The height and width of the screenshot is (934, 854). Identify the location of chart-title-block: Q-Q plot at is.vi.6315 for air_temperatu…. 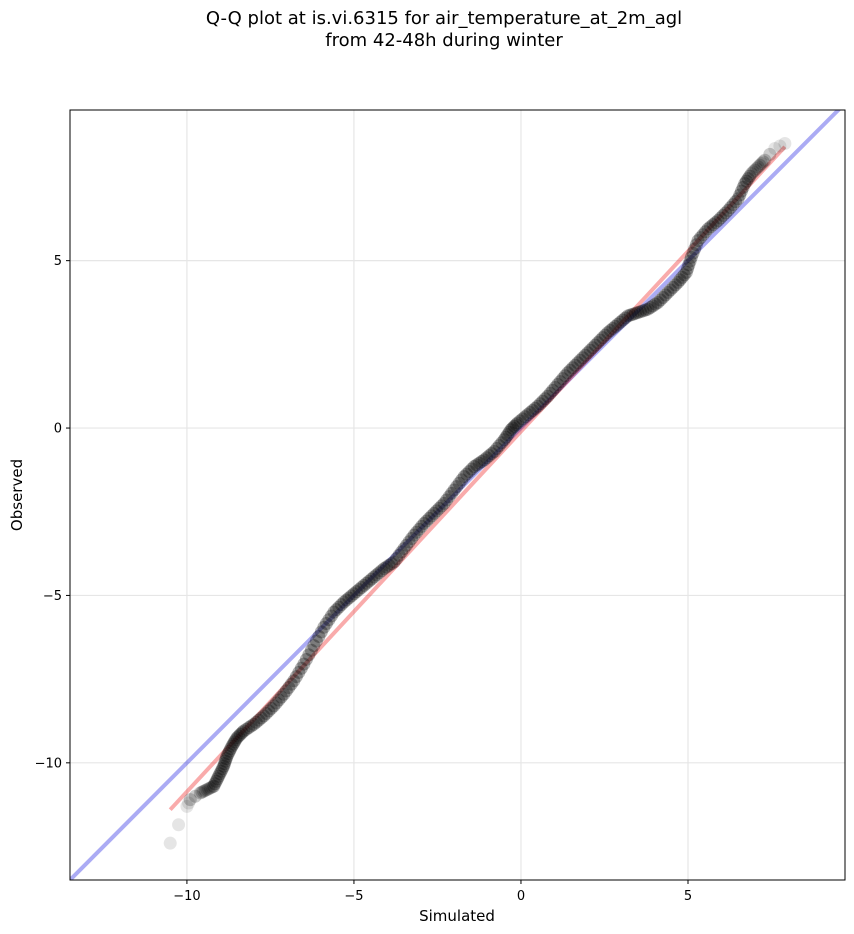
(427, 30).